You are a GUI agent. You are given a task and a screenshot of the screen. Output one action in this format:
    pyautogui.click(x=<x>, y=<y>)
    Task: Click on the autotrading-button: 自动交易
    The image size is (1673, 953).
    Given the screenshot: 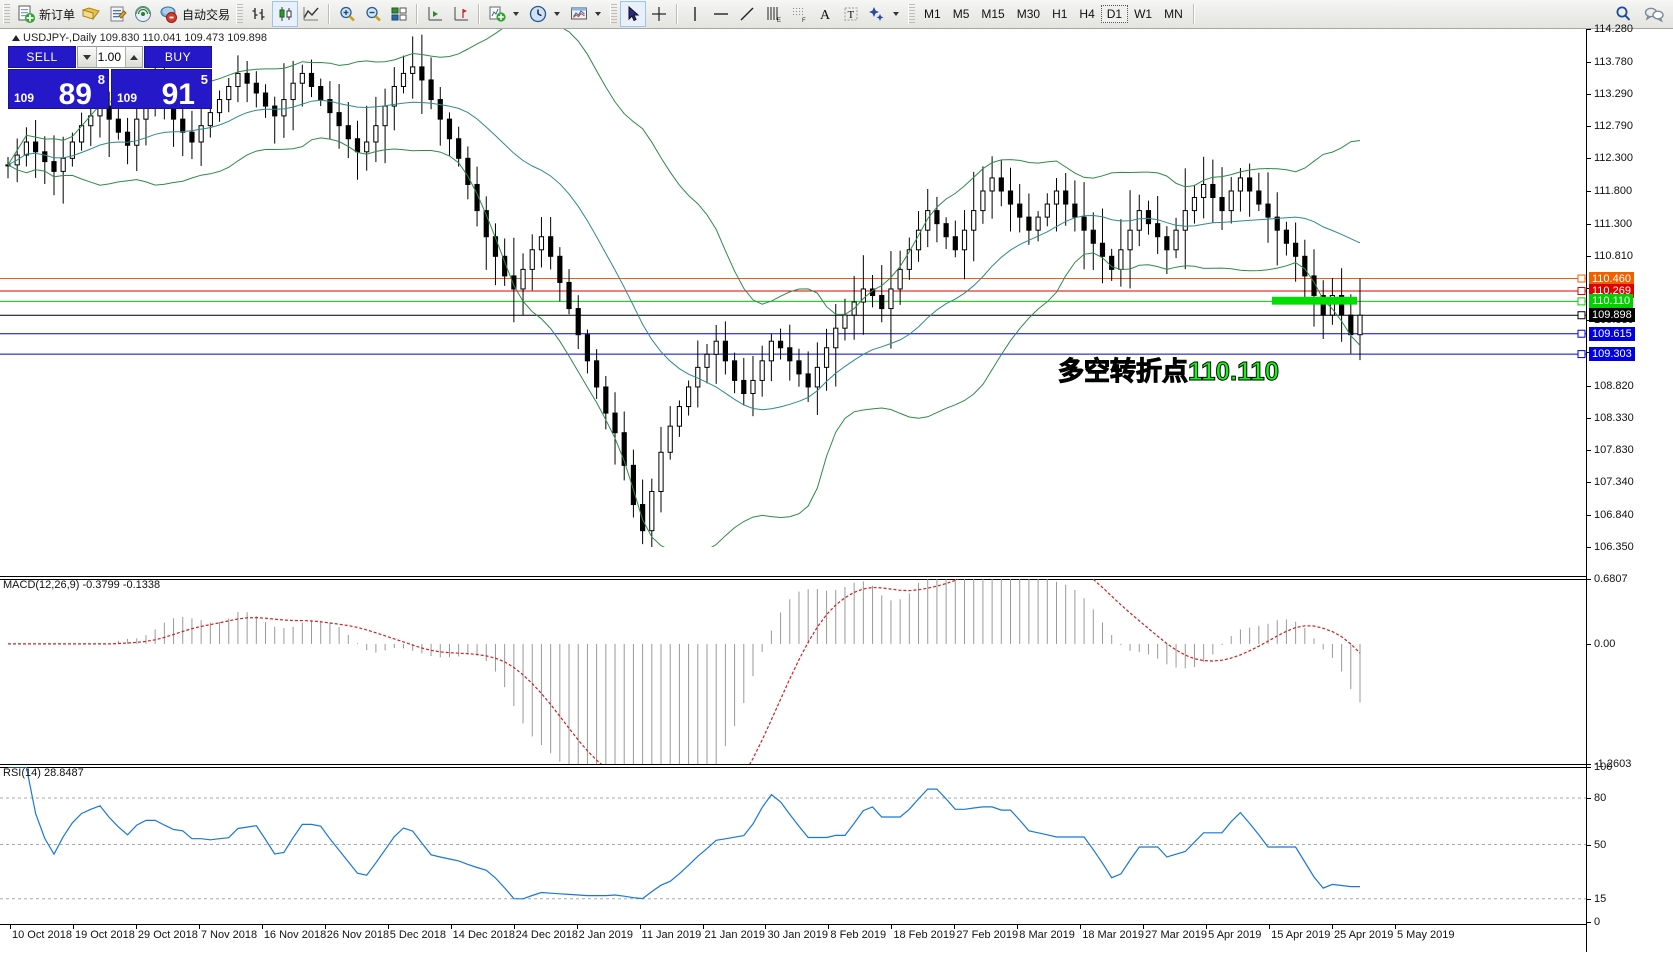 What is the action you would take?
    pyautogui.click(x=194, y=14)
    